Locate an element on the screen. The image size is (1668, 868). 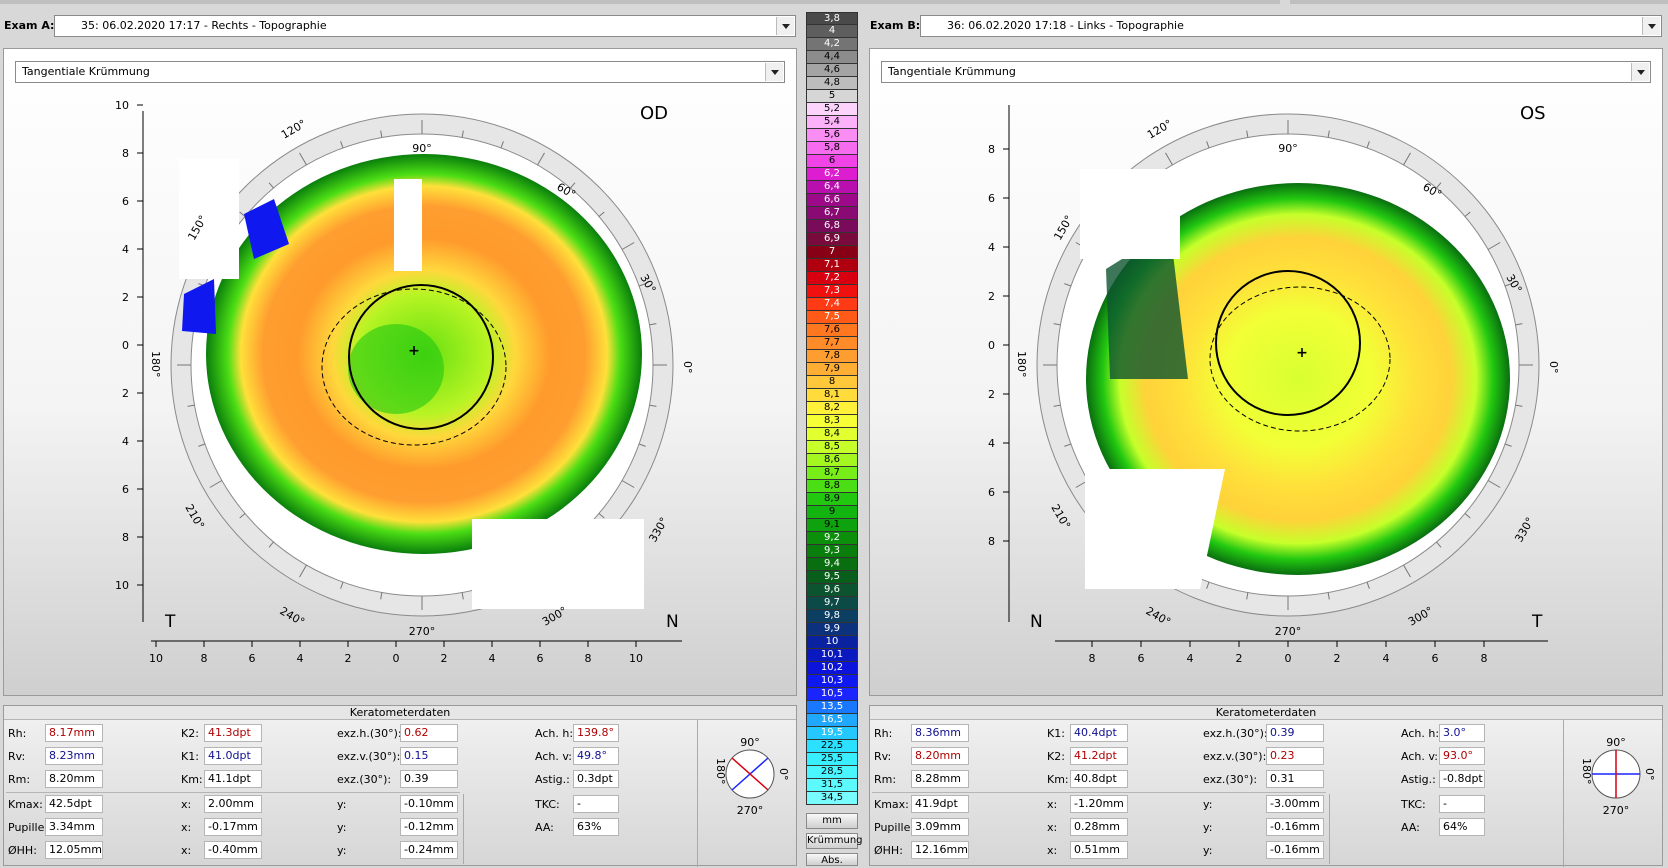
exzv-label: exz.v.(30°): is located at coordinates (1235, 756).